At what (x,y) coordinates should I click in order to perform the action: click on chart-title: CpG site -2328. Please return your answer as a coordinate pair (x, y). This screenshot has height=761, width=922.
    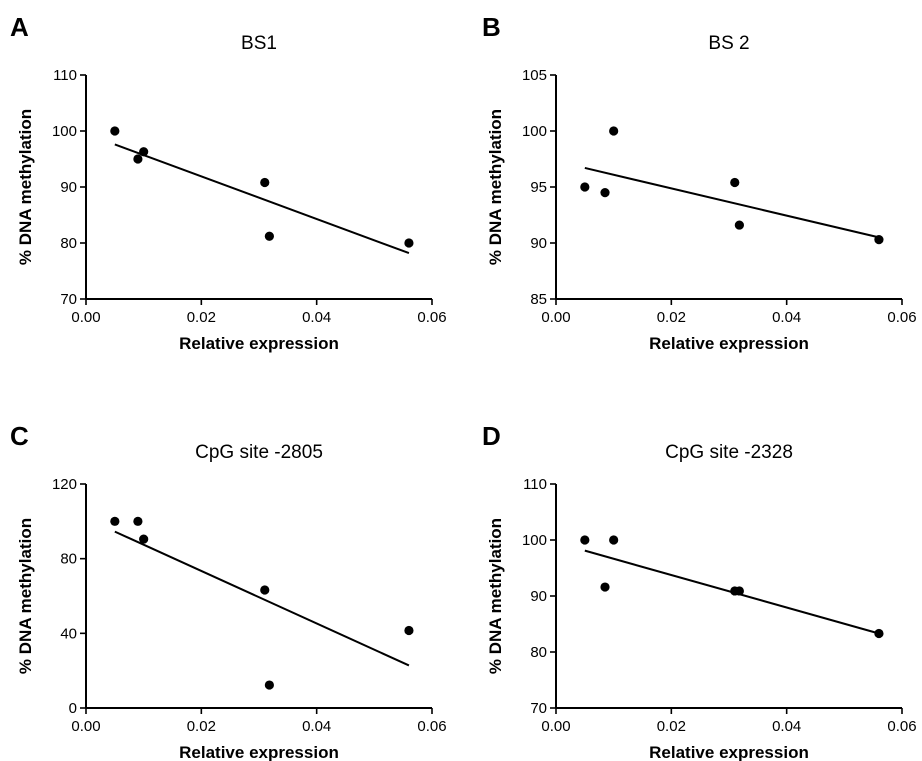
    Looking at the image, I should click on (729, 452).